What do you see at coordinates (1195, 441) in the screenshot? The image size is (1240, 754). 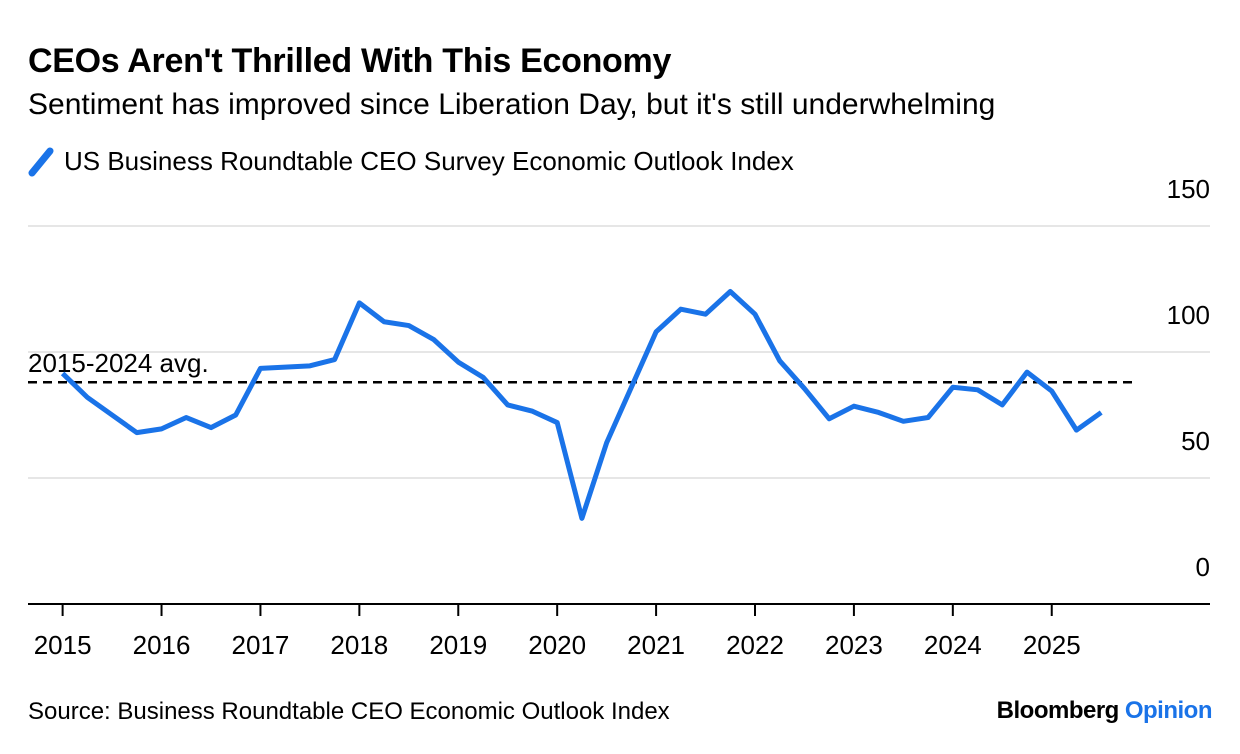 I see `y-tick-label-50: 50` at bounding box center [1195, 441].